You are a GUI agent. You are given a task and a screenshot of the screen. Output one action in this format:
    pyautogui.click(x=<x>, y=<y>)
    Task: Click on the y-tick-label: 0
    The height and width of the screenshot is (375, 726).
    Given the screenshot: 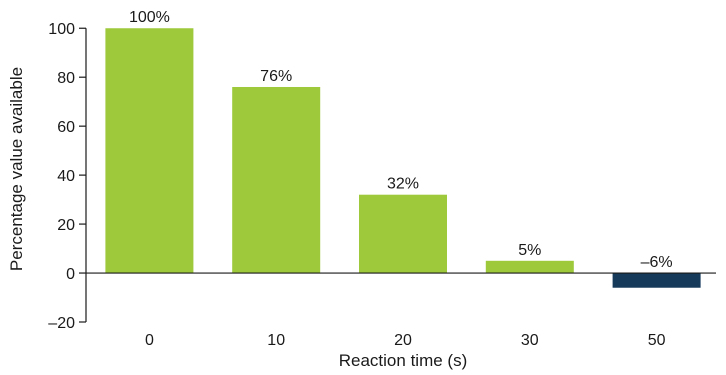 What is the action you would take?
    pyautogui.click(x=70, y=274)
    